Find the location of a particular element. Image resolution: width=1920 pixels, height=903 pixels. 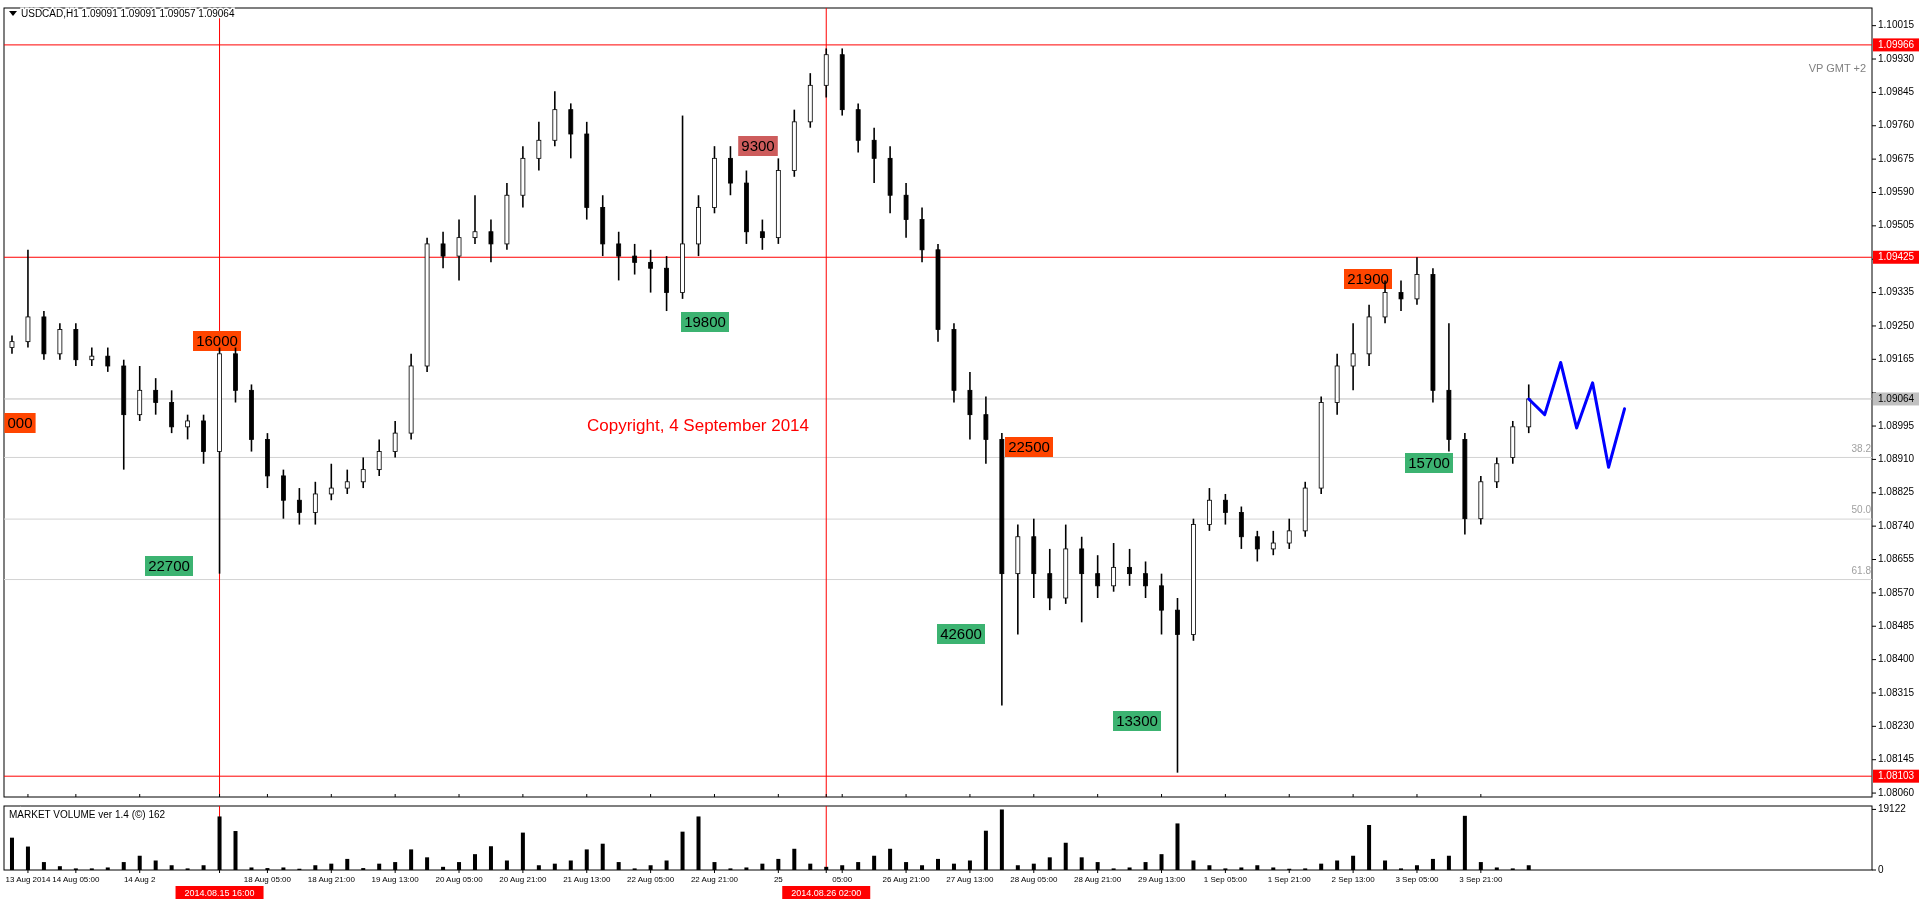

ref-line-label: 1.09425 is located at coordinates (1896, 256).